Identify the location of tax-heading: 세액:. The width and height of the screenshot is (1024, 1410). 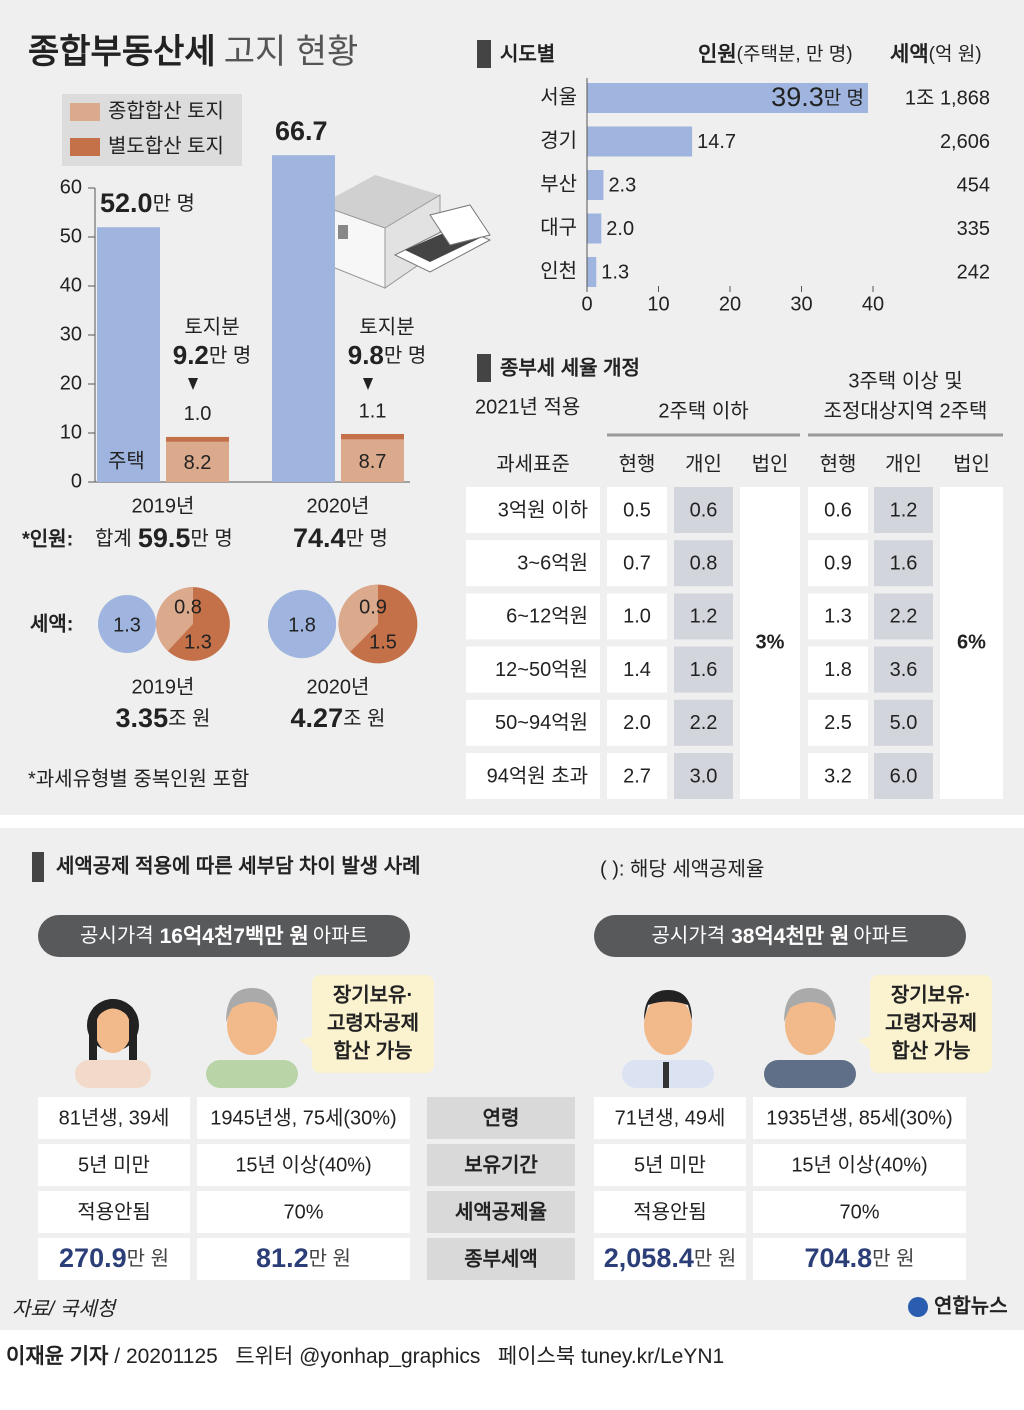
(51, 623).